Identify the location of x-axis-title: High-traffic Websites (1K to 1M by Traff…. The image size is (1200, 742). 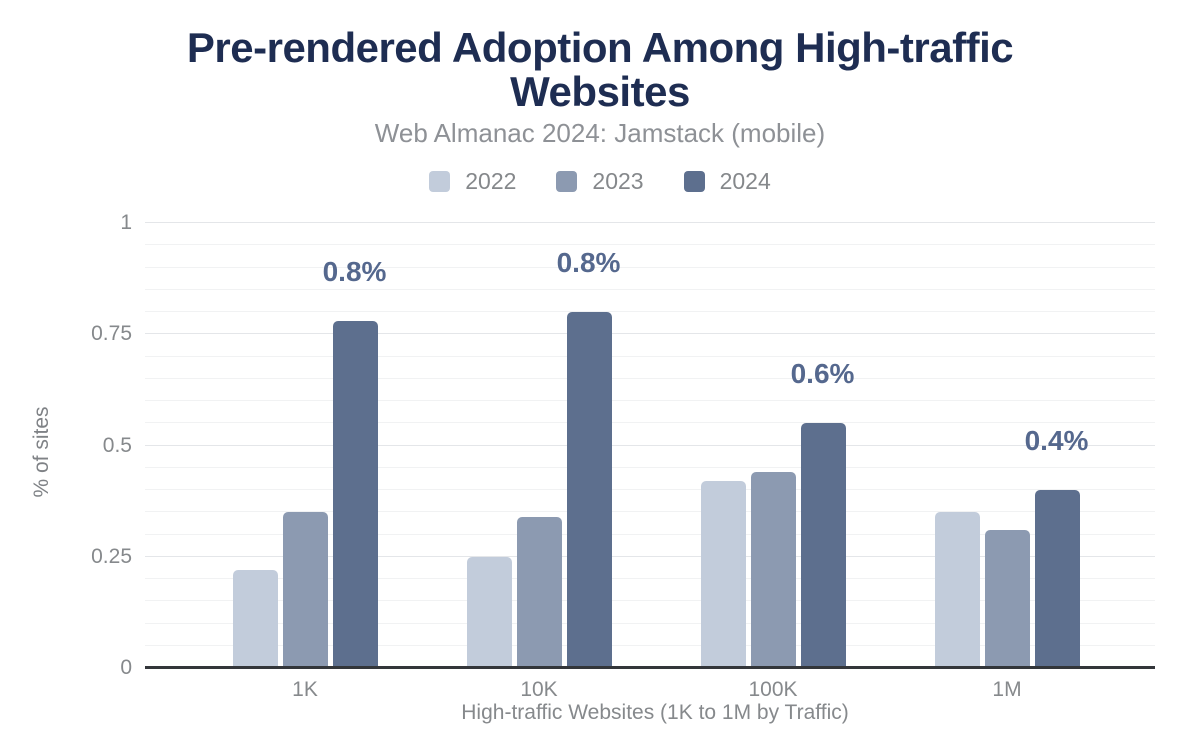
(655, 712).